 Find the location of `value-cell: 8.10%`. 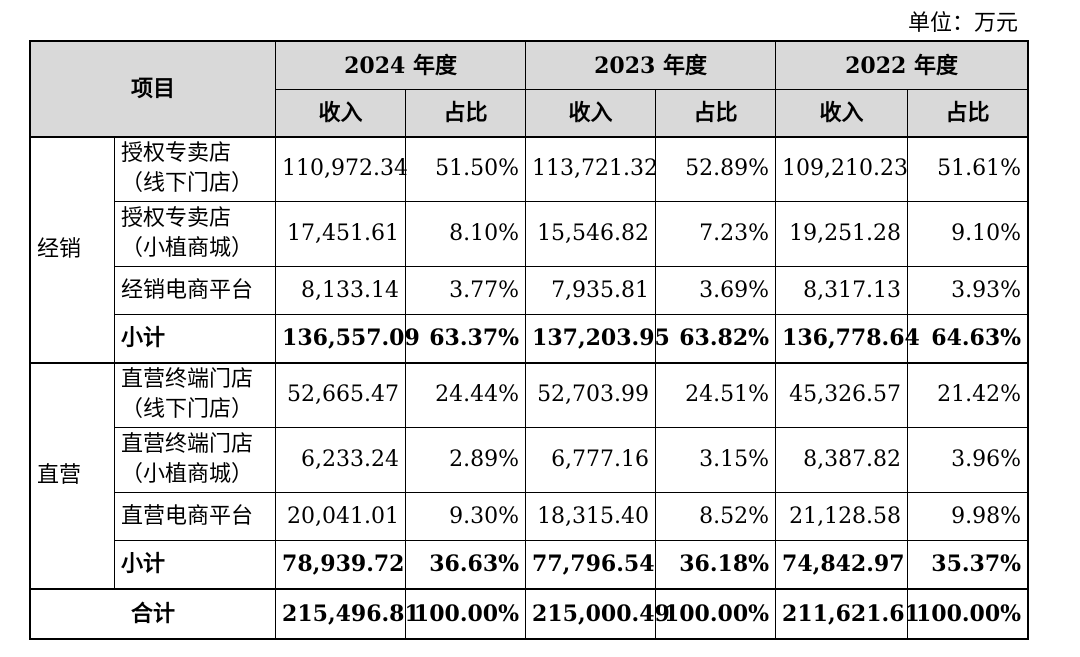

value-cell: 8.10% is located at coordinates (466, 234).